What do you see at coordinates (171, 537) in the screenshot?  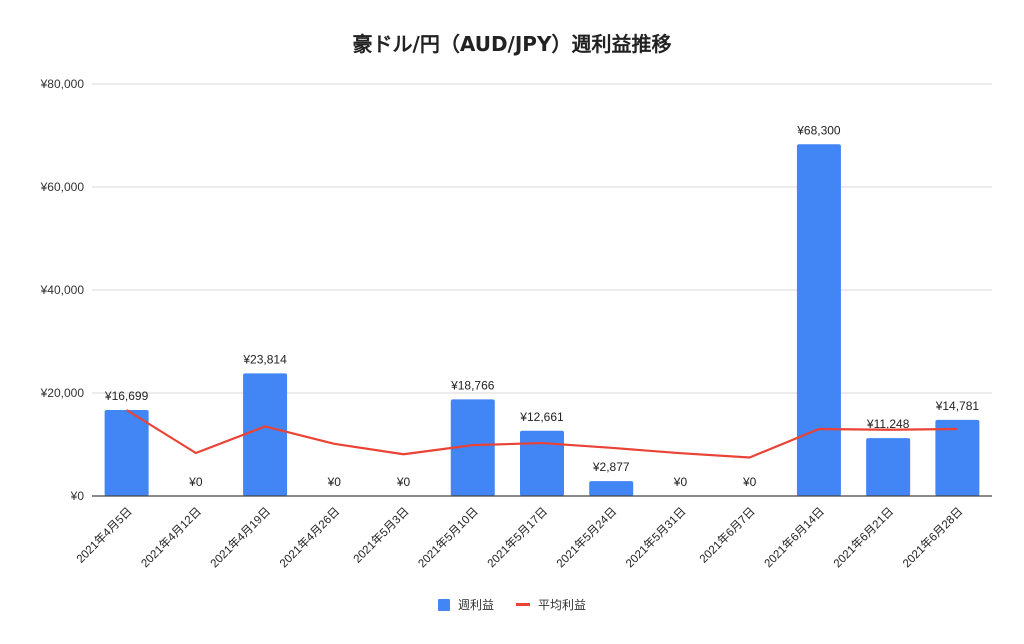 I see `x-tick-label: 2021年4月12日` at bounding box center [171, 537].